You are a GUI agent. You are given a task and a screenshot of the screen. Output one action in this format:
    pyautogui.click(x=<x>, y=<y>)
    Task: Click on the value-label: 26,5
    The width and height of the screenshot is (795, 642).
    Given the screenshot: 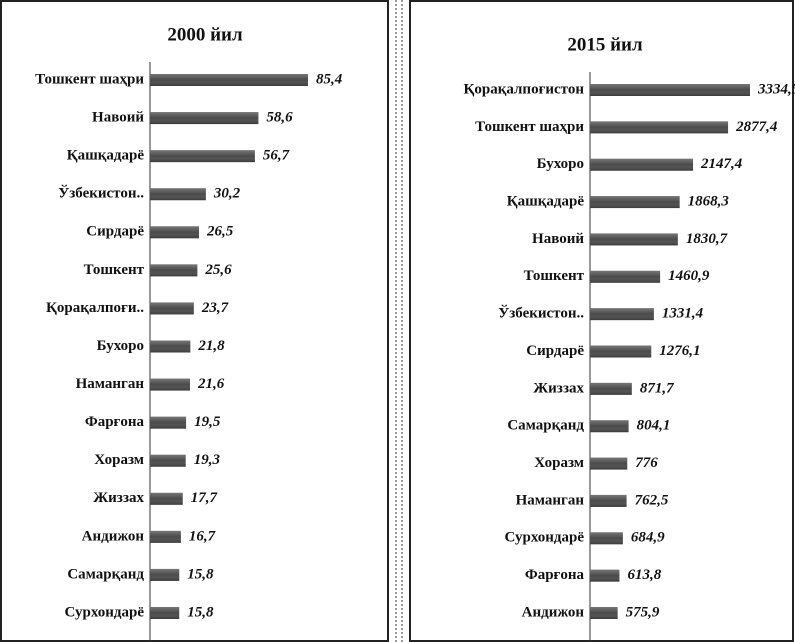 What is the action you would take?
    pyautogui.click(x=220, y=232)
    